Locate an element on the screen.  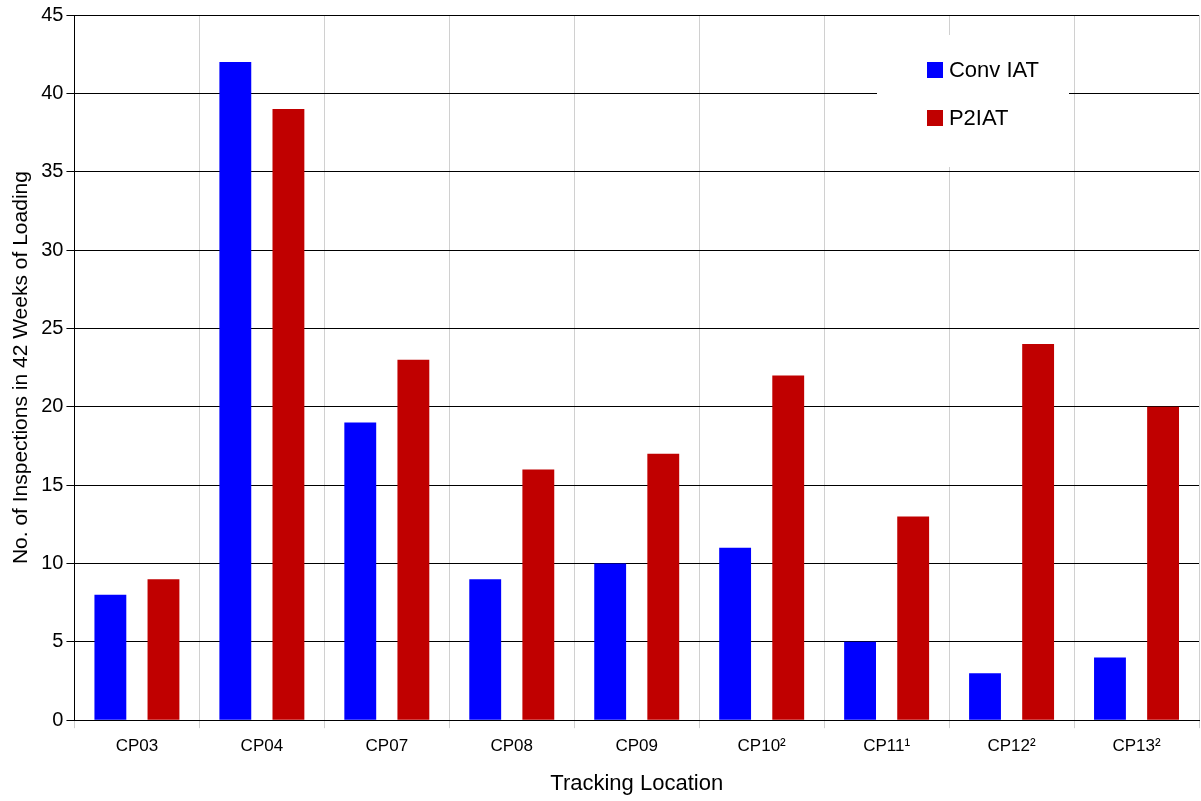
y-tick-label: 40 is located at coordinates (52, 91).